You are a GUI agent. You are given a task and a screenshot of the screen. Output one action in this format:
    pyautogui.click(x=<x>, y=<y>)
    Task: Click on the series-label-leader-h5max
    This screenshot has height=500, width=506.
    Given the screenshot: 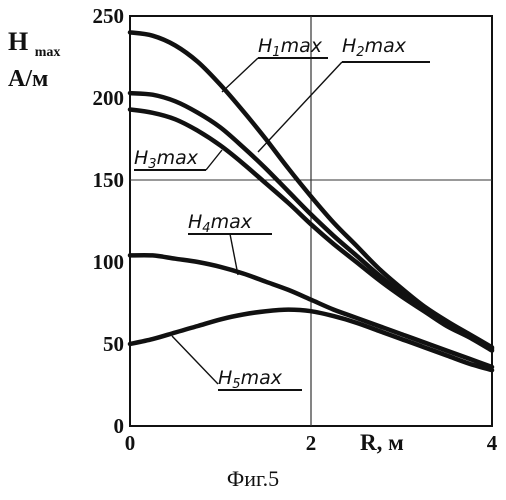 What is the action you would take?
    pyautogui.click(x=195, y=360)
    